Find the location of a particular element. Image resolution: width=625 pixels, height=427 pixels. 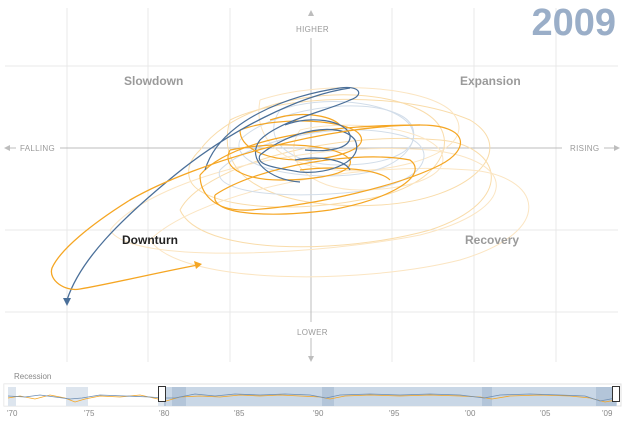

quadrant-label-downturn: Downturn is located at coordinates (150, 240).